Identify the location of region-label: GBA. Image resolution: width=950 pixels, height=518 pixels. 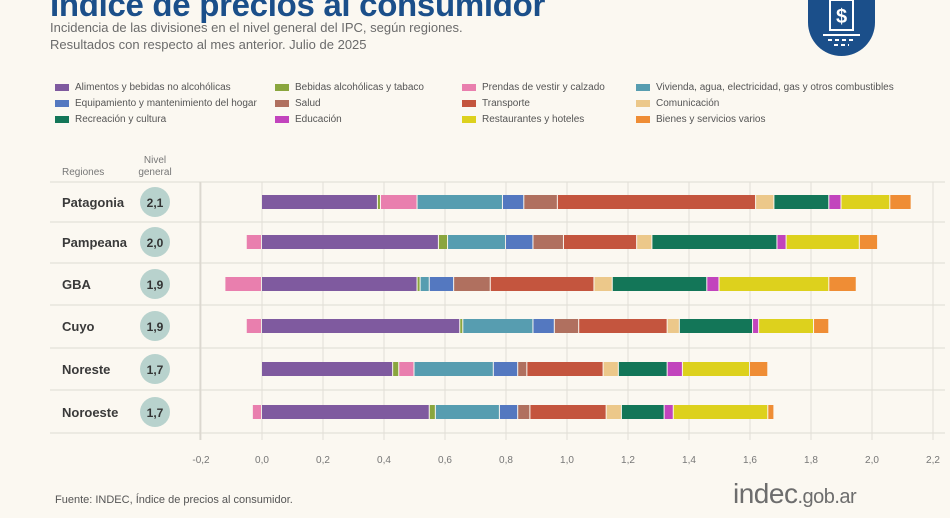
(77, 284).